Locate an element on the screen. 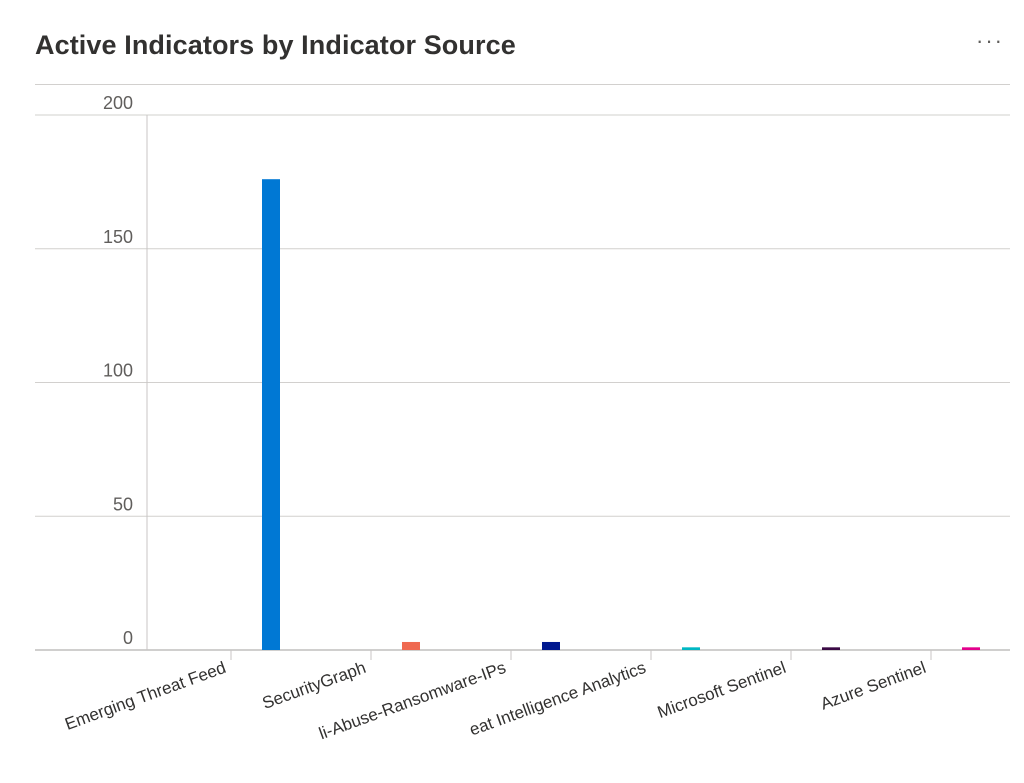 Image resolution: width=1024 pixels, height=783 pixels. y-tick-label: 150 is located at coordinates (118, 237).